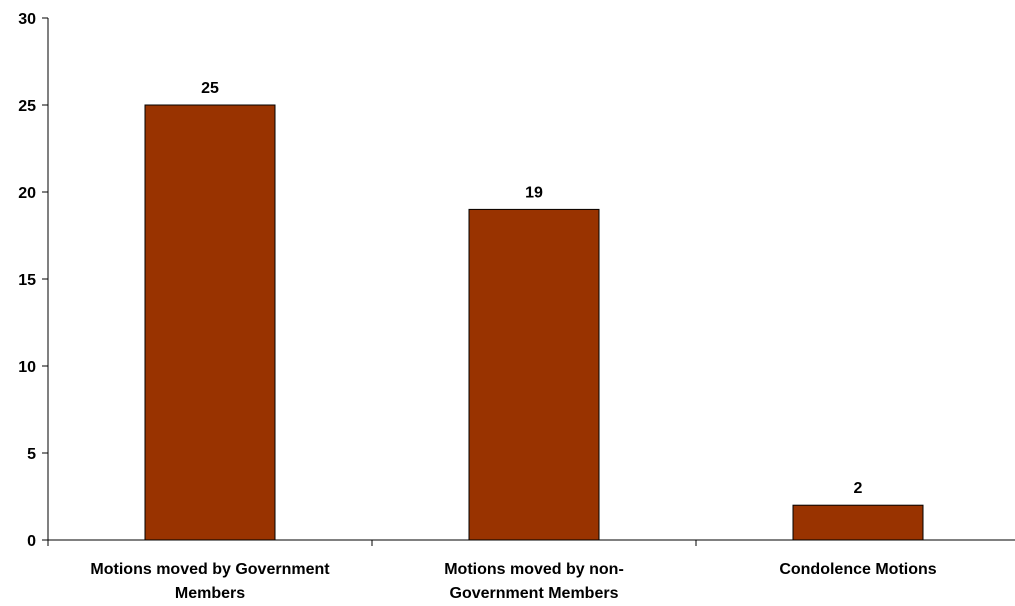  What do you see at coordinates (534, 593) in the screenshot?
I see `category-label: Government Members` at bounding box center [534, 593].